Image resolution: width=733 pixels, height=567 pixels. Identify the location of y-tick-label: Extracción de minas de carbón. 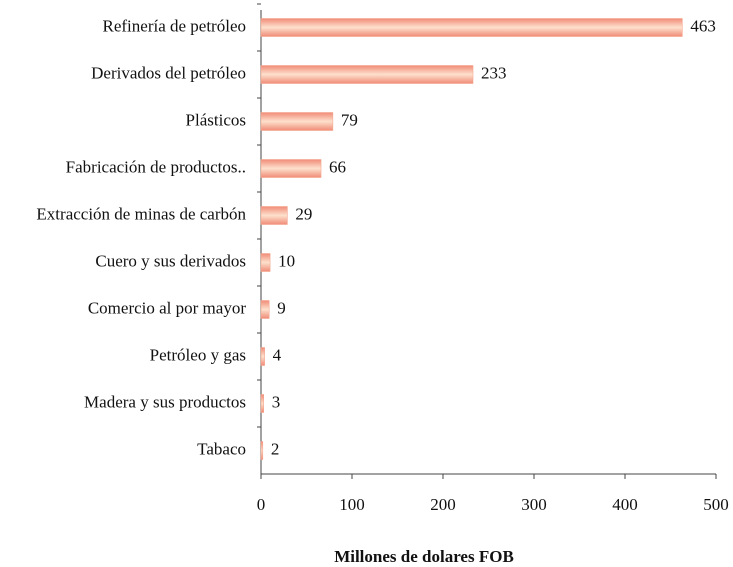
(141, 213).